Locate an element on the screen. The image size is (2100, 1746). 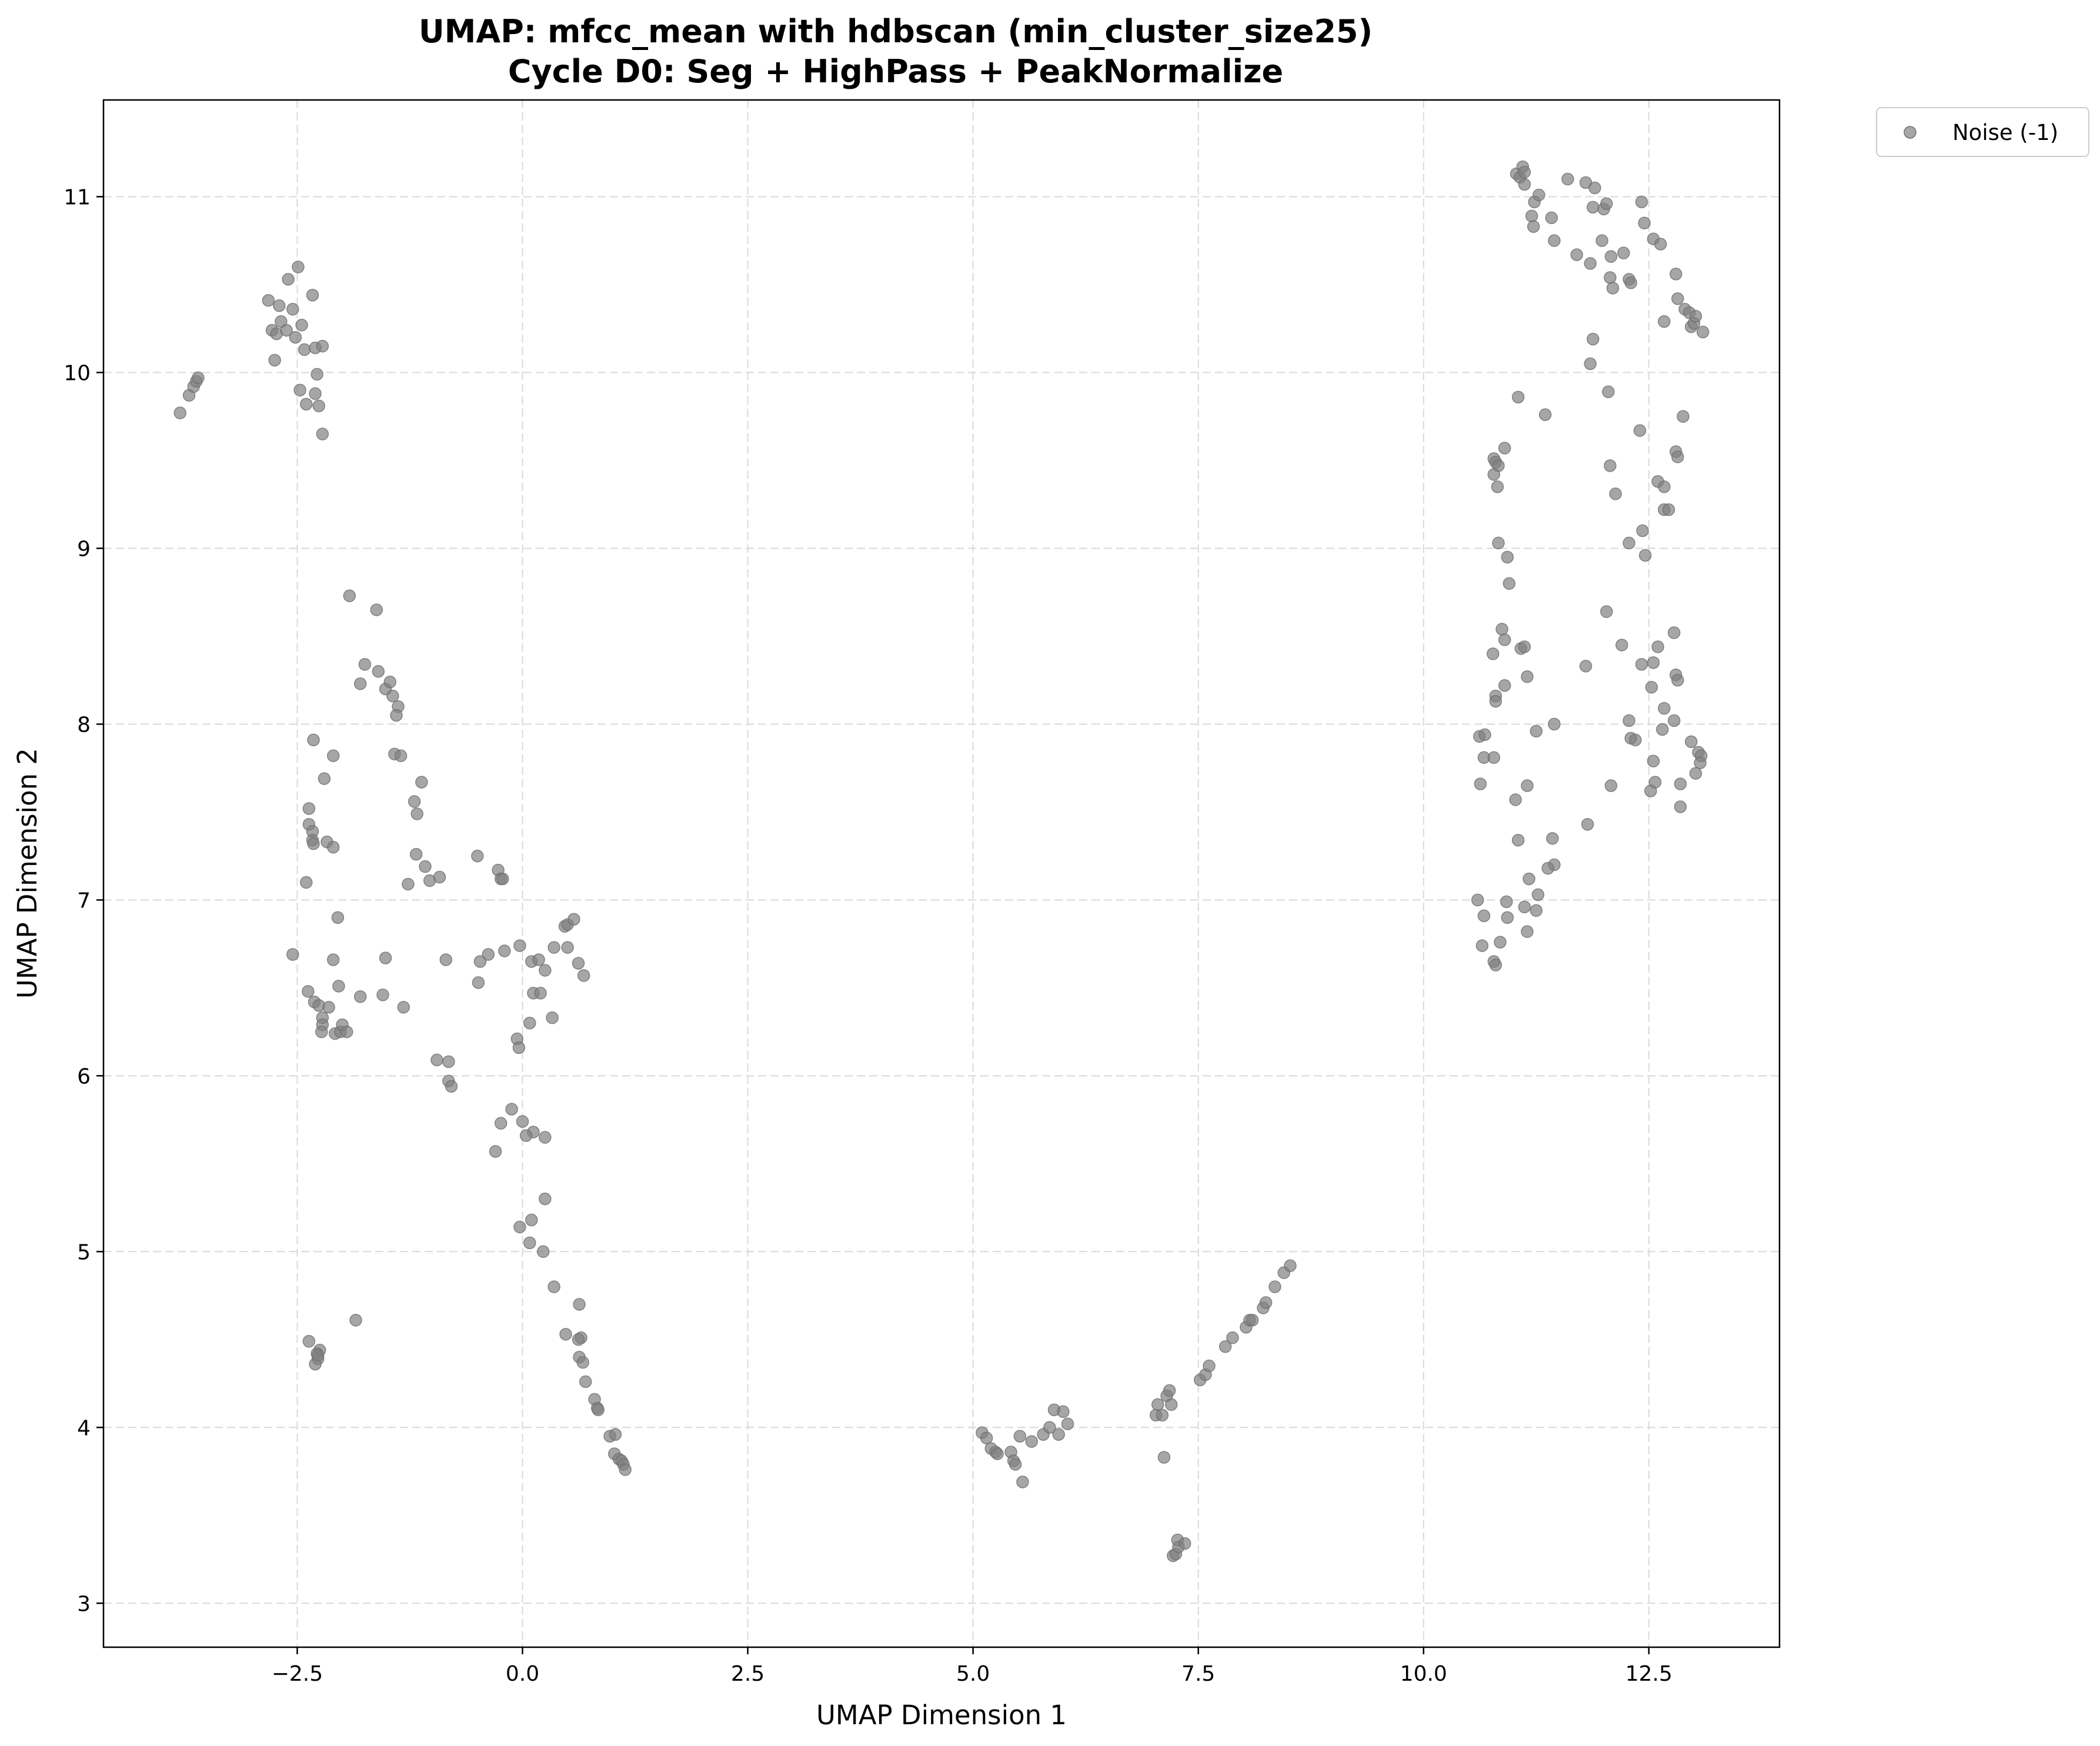
x-tick-label: −2.5 is located at coordinates (297, 1674).